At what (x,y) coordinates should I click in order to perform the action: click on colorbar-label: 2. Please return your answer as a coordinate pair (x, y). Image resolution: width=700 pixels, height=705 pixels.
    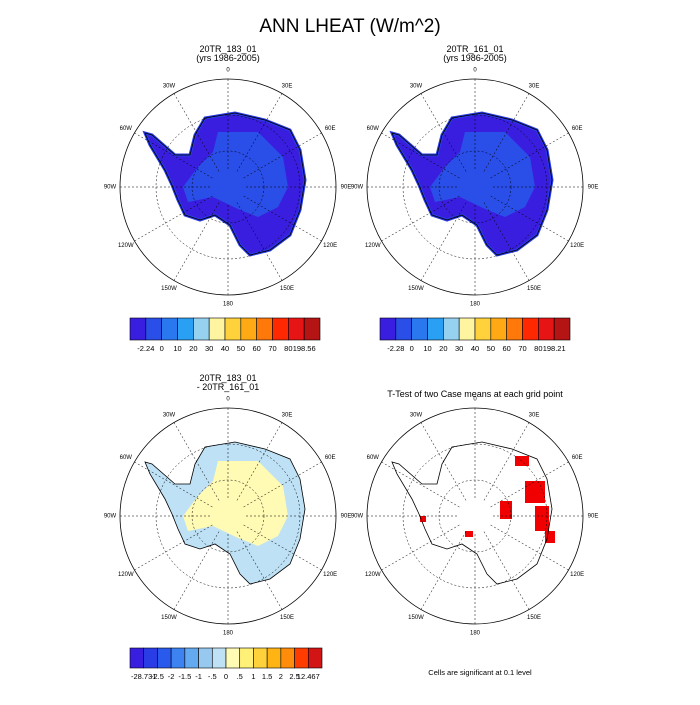
    Looking at the image, I should click on (281, 676).